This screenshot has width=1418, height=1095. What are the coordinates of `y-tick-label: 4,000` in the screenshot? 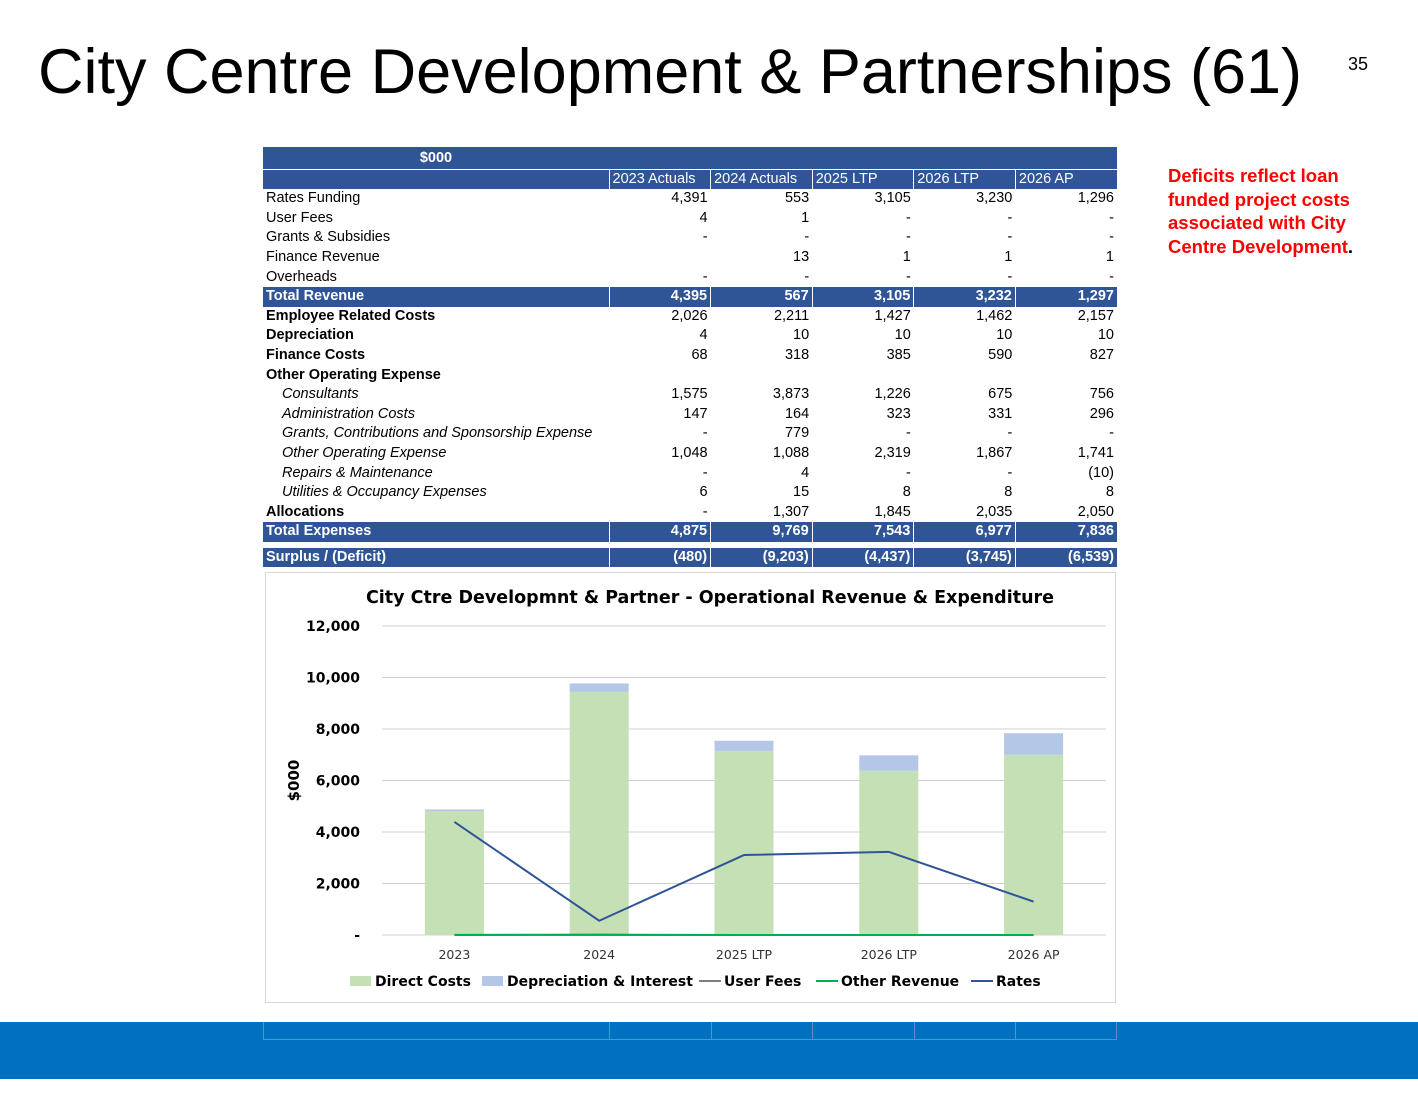 It's located at (338, 833).